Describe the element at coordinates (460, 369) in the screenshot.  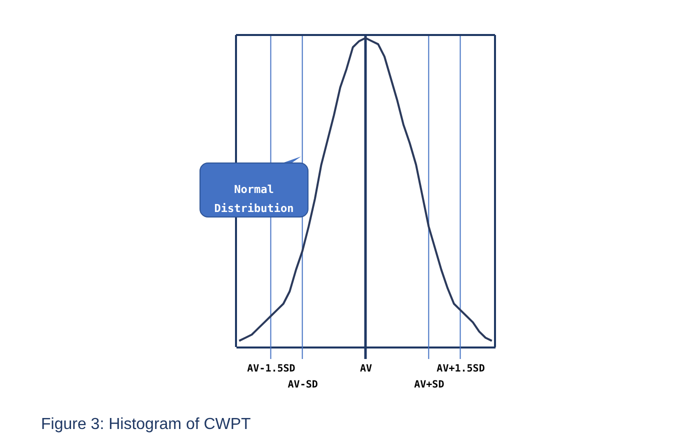
I see `x-tick-label: AV+1.5SD` at that location.